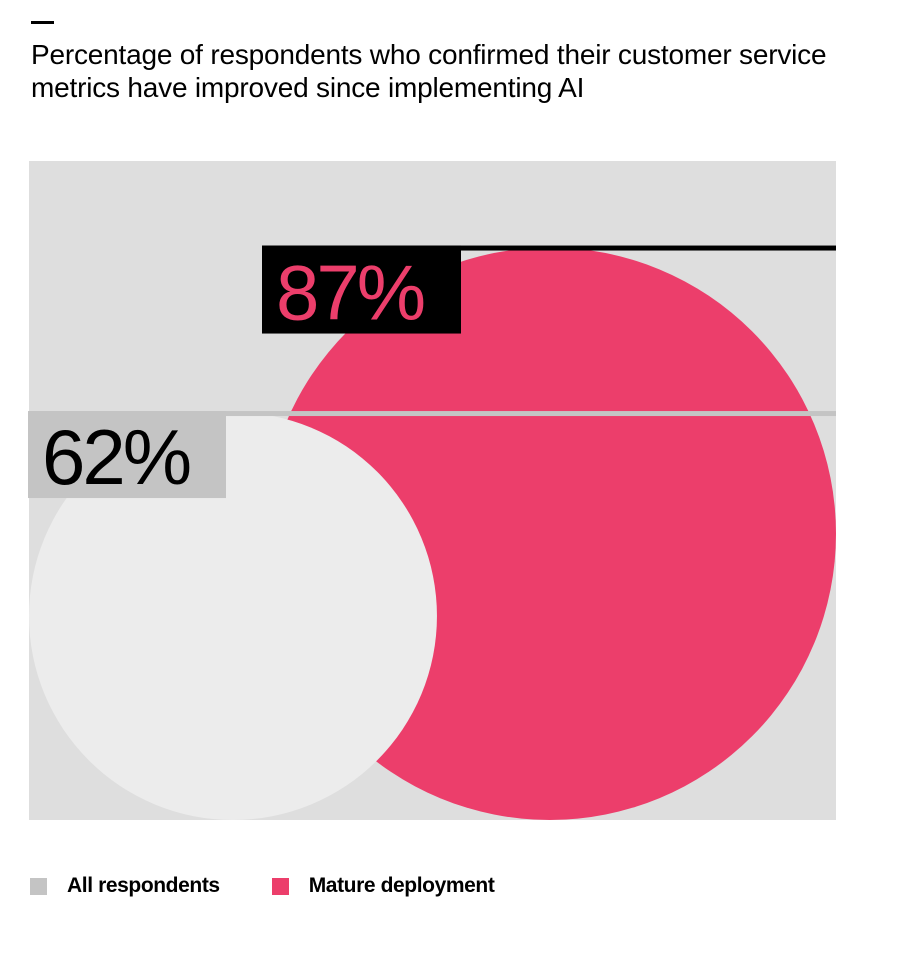  I want to click on legend-item-all-respondents: All respondents, so click(125, 886).